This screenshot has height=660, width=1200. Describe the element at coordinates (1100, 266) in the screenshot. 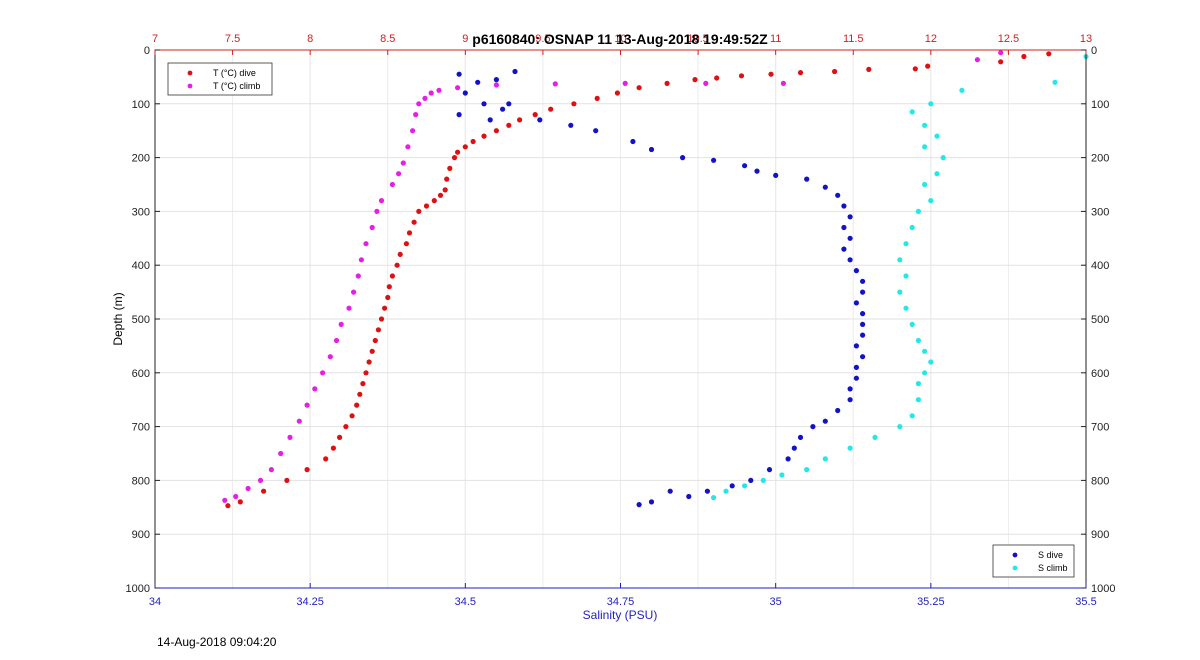

I see `y-tick-label-right: 400` at that location.